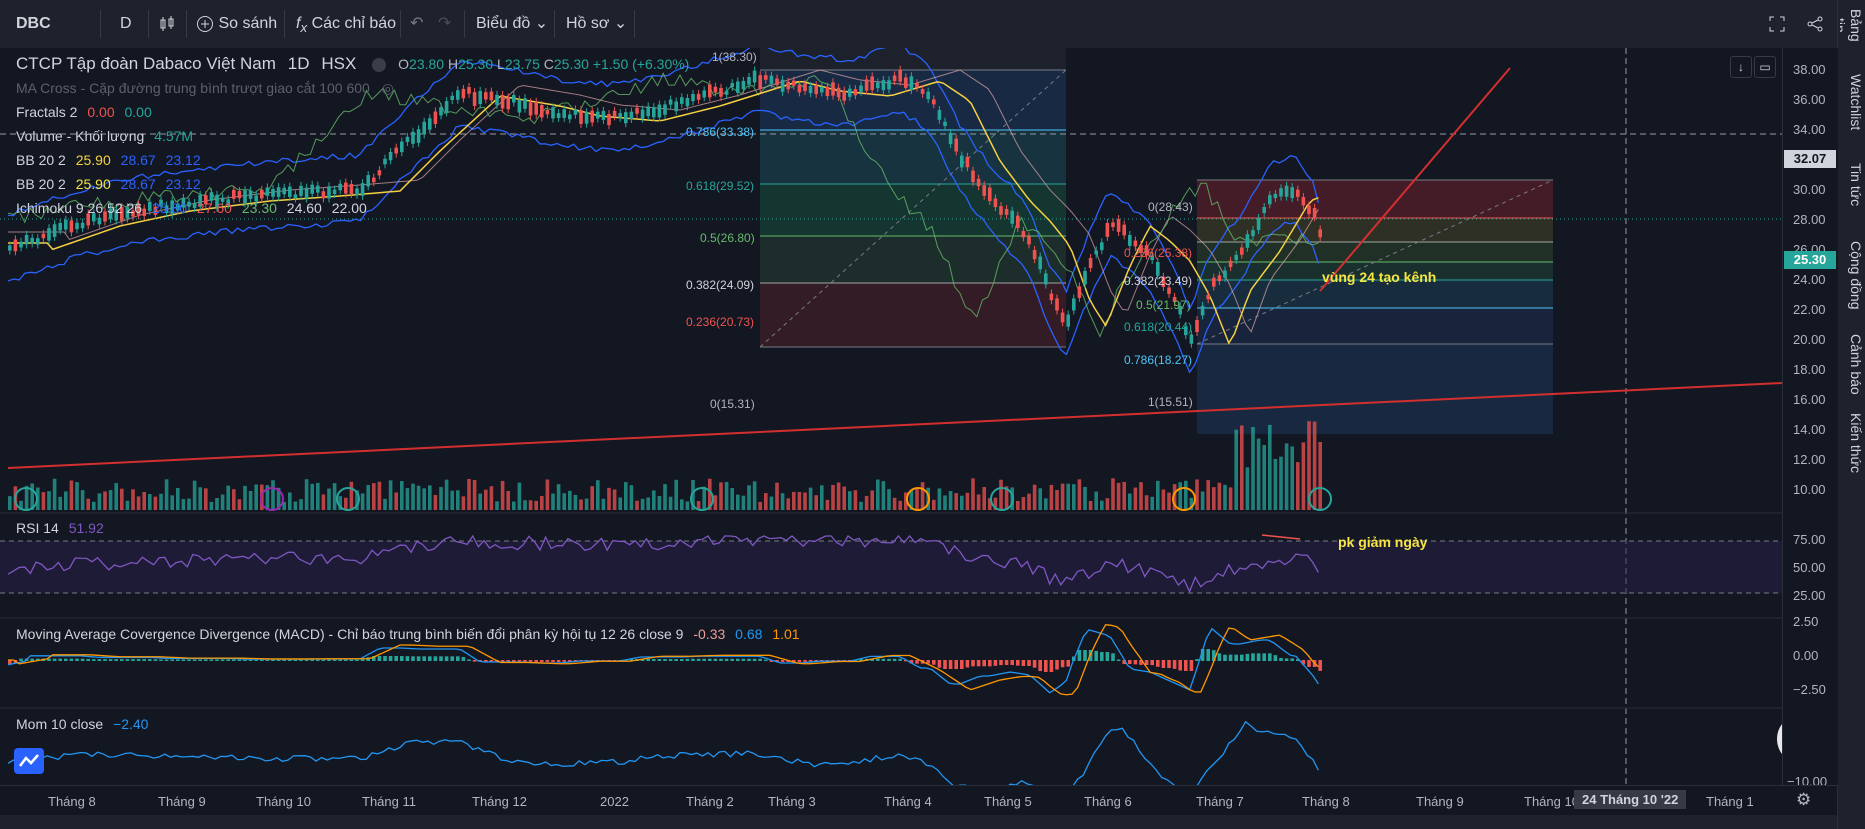 The width and height of the screenshot is (1865, 829). I want to click on fib-right-level-05: 0.5(21.97), so click(1163, 305).